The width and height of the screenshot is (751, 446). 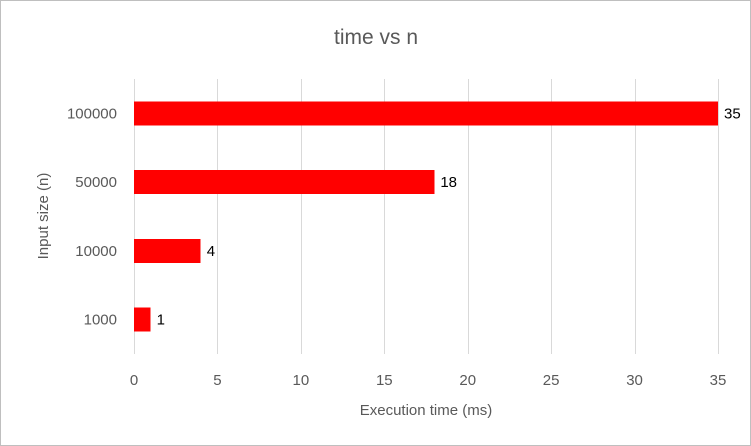 What do you see at coordinates (217, 380) in the screenshot?
I see `x-tick-label: 5` at bounding box center [217, 380].